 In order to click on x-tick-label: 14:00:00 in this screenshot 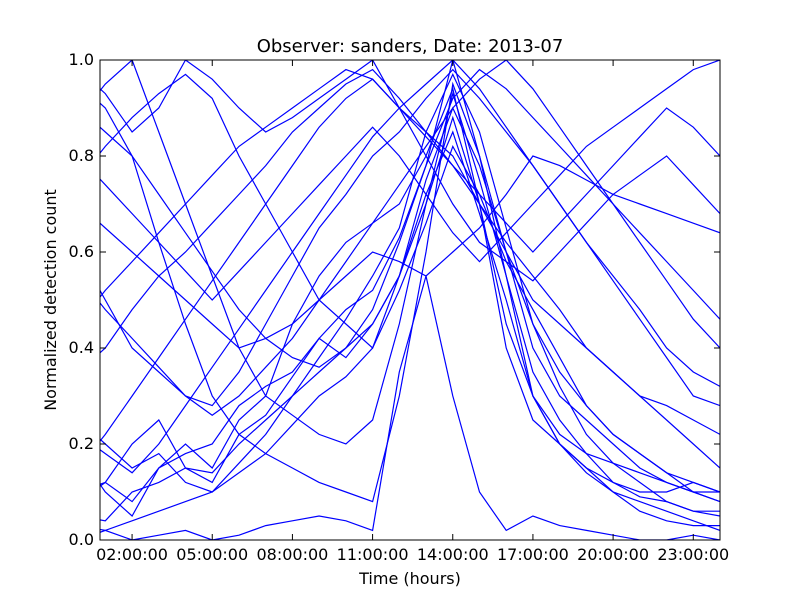, I will do `click(453, 554)`.